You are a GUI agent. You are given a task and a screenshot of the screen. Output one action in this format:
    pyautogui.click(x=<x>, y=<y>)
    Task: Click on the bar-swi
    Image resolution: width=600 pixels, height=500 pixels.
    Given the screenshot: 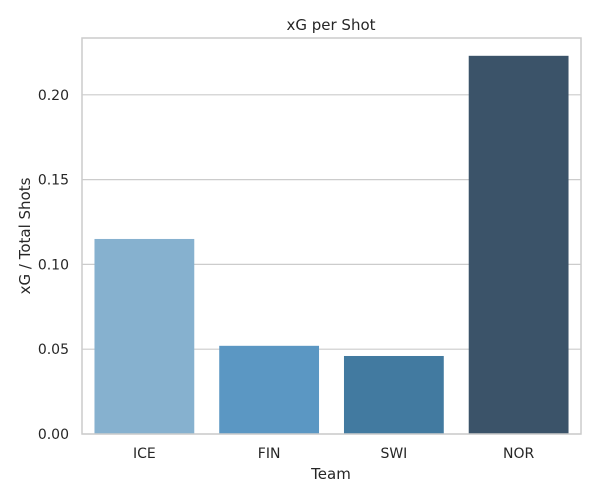 What is the action you would take?
    pyautogui.click(x=393, y=394)
    